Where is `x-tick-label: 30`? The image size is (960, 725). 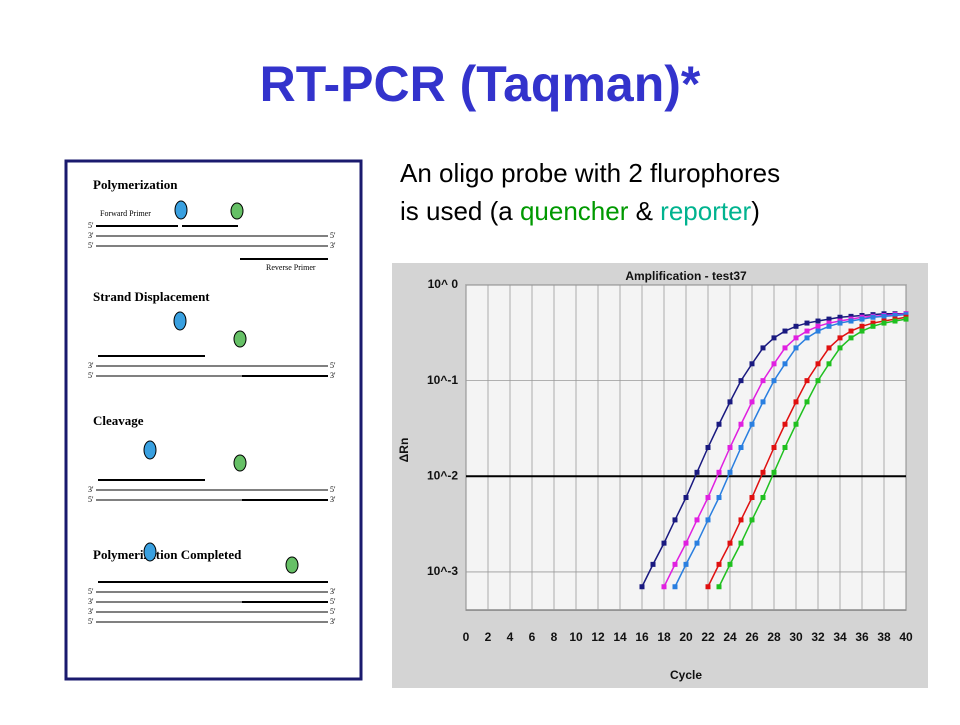
x-tick-label: 30 is located at coordinates (796, 637).